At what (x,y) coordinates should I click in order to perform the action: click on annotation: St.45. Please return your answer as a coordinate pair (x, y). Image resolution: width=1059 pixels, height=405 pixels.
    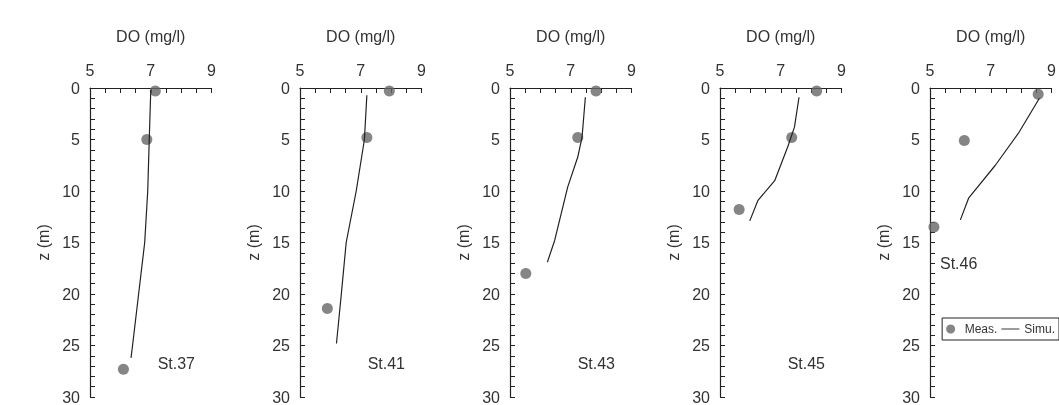
    Looking at the image, I should click on (806, 363).